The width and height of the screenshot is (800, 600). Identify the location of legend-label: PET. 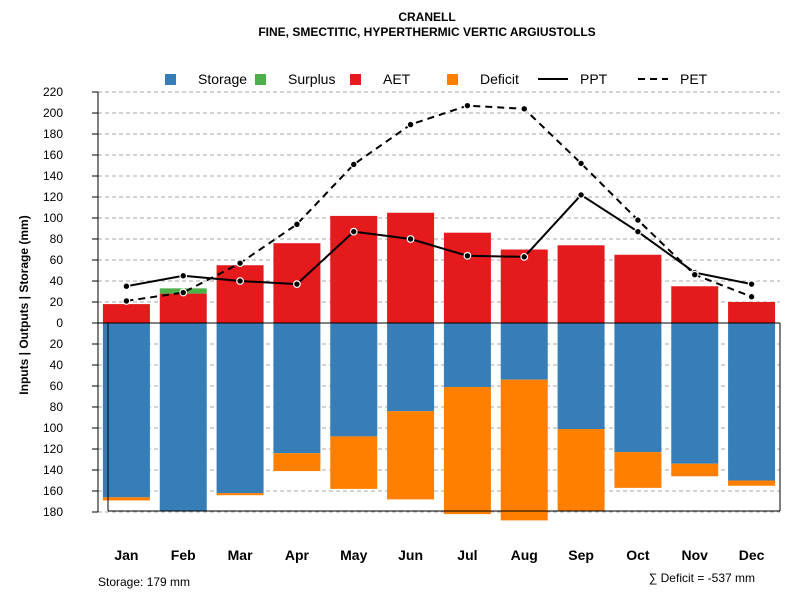
(694, 79).